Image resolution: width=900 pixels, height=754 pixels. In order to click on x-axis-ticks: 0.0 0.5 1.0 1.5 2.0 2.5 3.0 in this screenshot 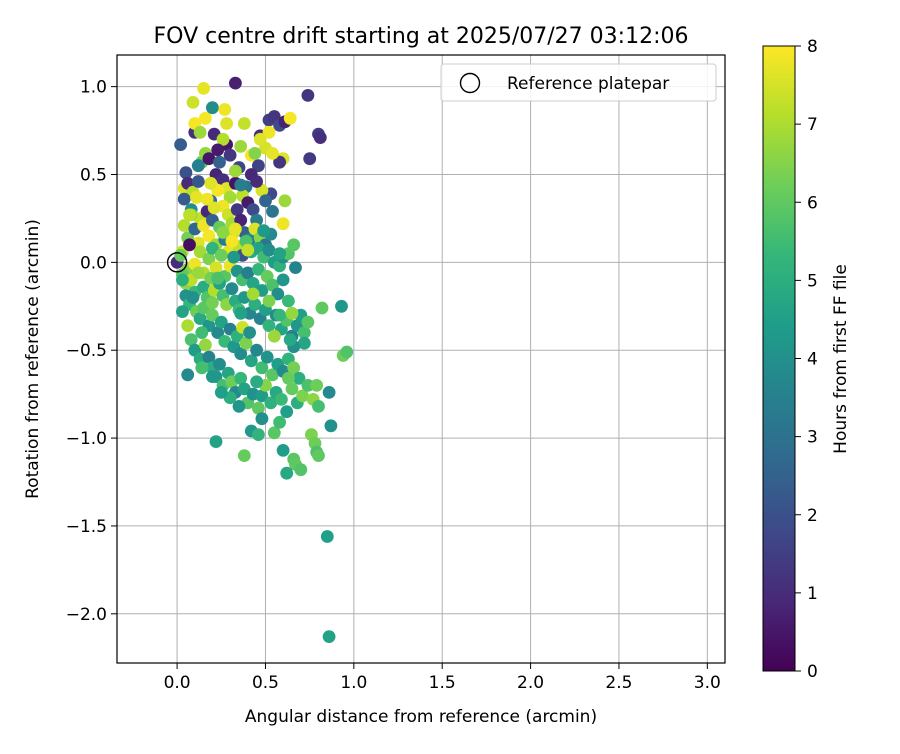, I will do `click(442, 678)`.